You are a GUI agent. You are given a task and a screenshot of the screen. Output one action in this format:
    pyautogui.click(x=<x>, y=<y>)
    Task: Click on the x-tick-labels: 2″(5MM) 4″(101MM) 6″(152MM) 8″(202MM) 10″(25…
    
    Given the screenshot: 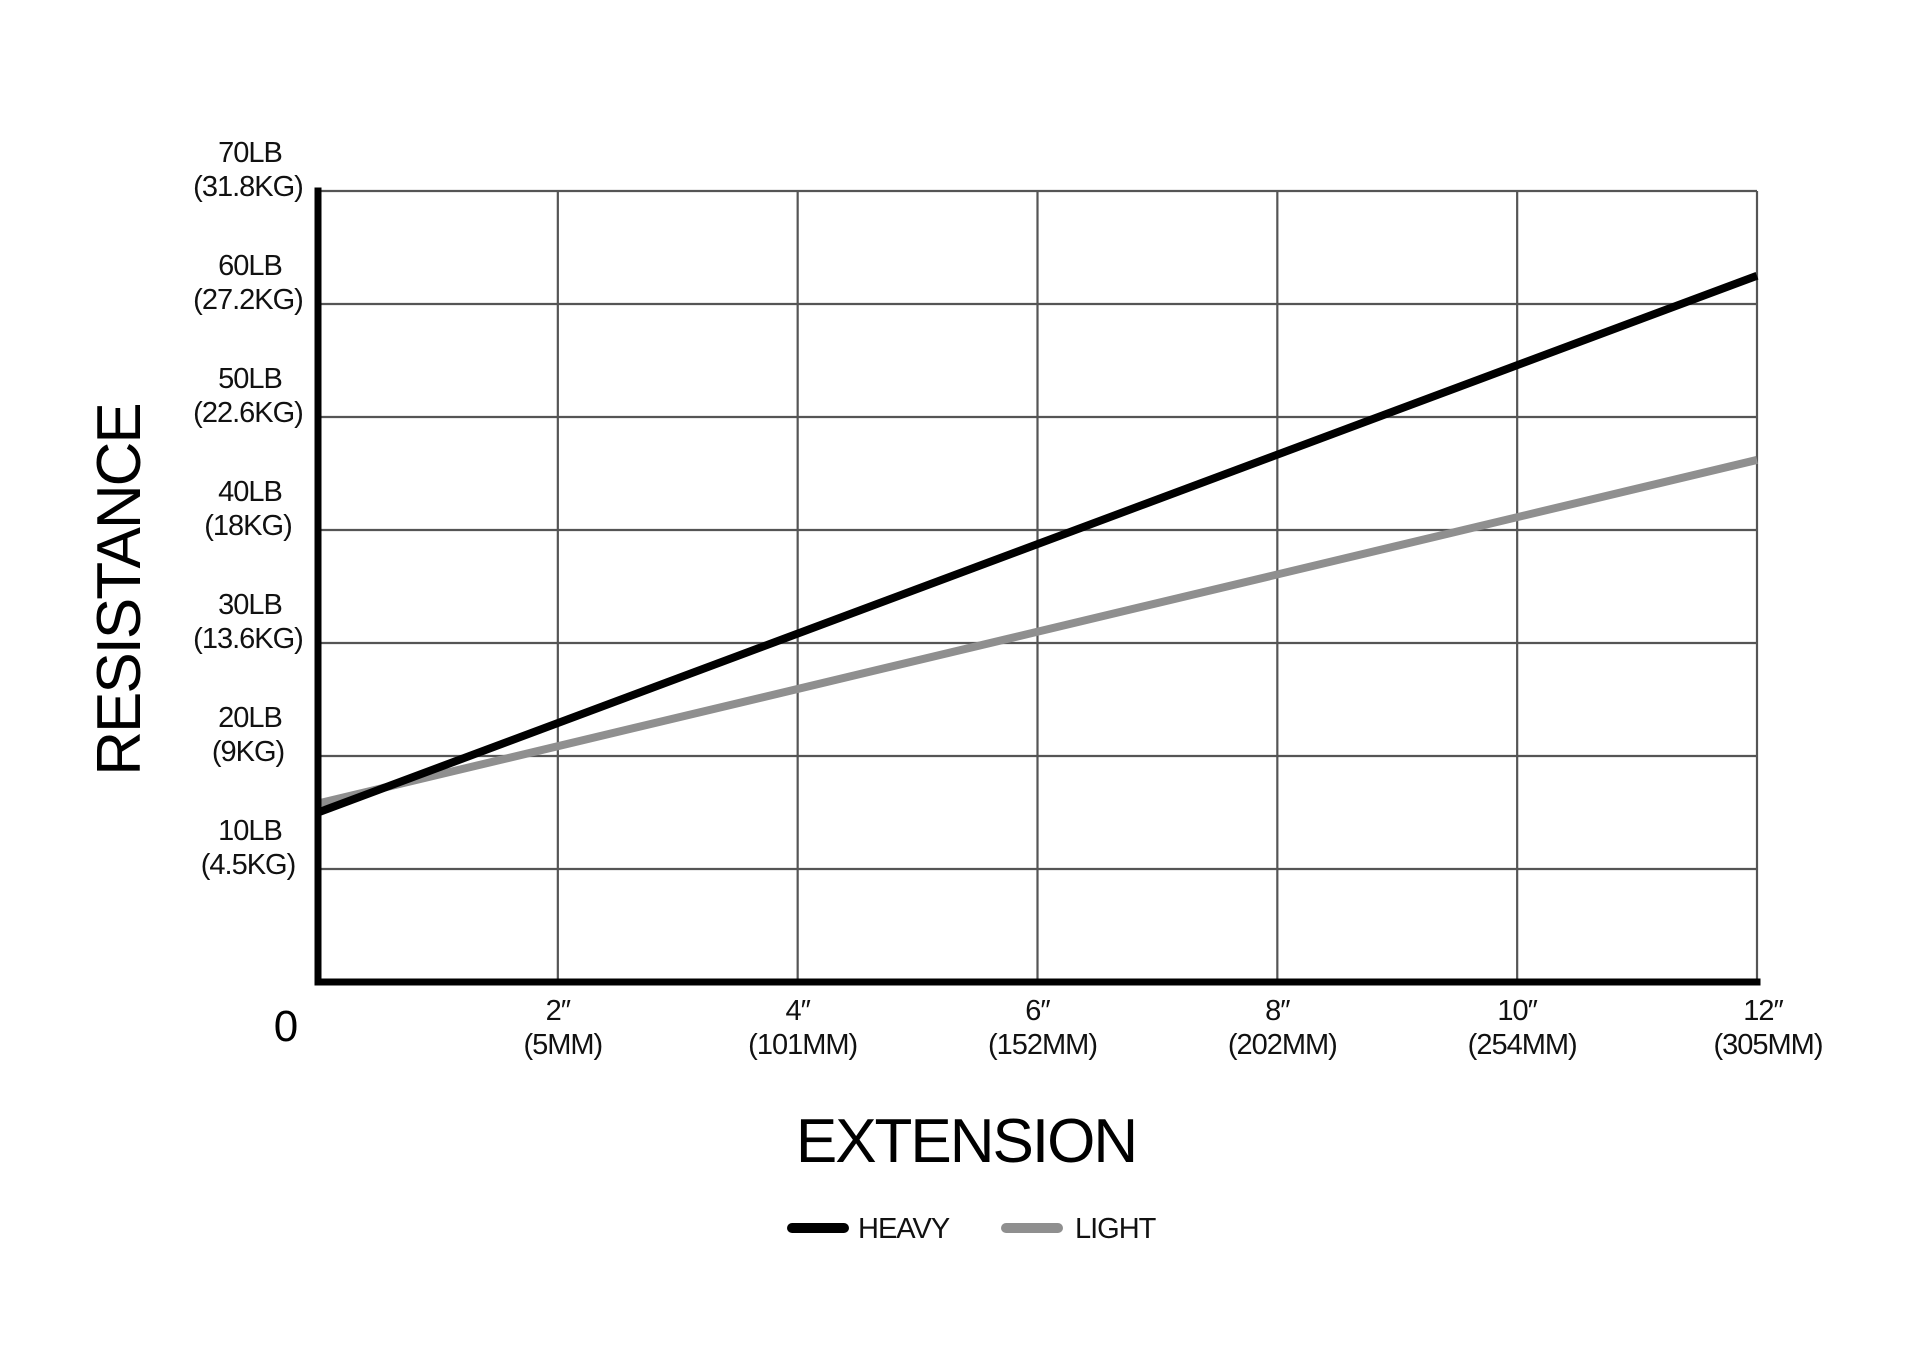 What is the action you would take?
    pyautogui.click(x=1173, y=1028)
    